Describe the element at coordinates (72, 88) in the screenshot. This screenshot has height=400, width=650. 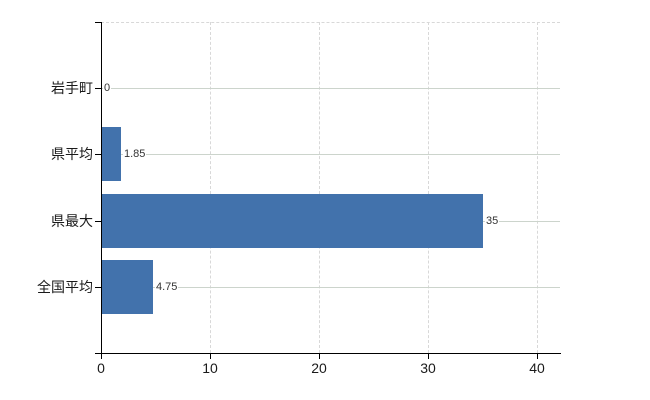
I see `category-label: 岩手町` at that location.